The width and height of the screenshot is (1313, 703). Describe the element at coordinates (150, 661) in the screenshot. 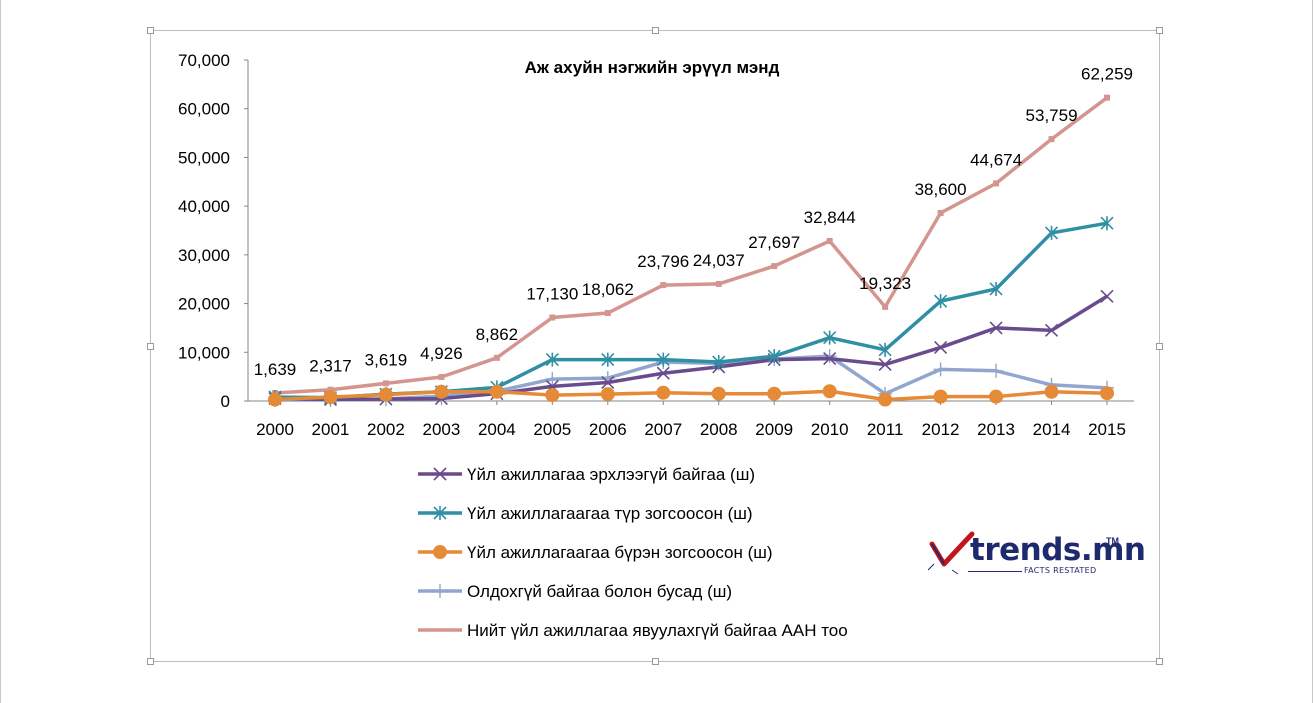

I see `resize-handle-bottom-left` at that location.